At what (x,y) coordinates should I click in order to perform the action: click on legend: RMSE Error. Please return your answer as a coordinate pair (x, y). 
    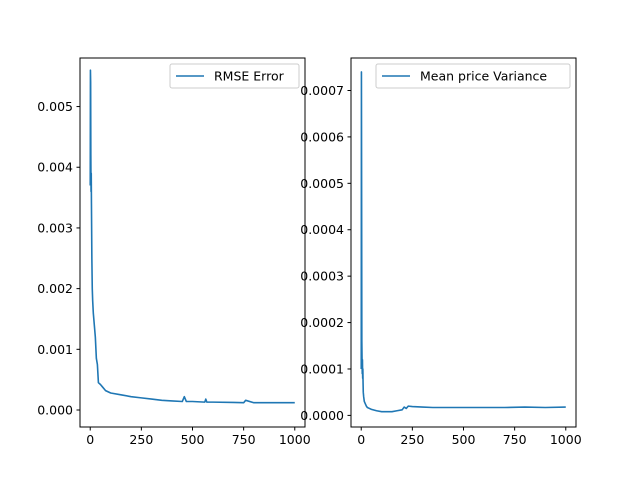
    Looking at the image, I should click on (234, 76).